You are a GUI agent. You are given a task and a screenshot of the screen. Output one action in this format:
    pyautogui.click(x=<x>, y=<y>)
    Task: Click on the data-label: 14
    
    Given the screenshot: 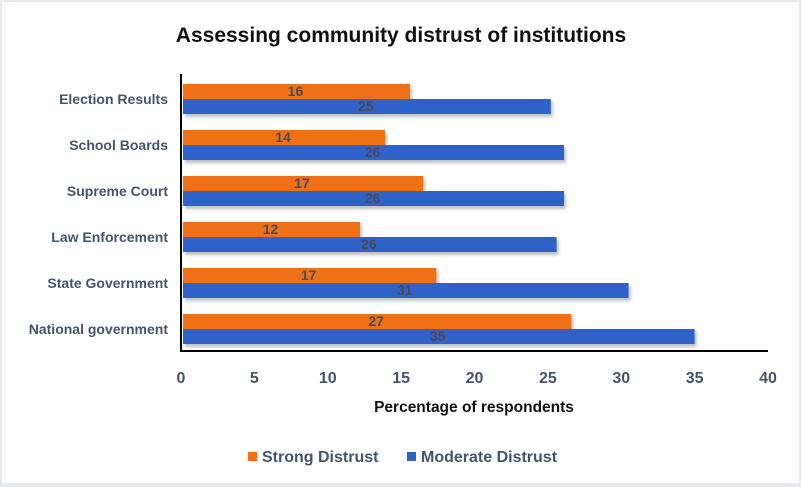 What is the action you would take?
    pyautogui.click(x=283, y=137)
    